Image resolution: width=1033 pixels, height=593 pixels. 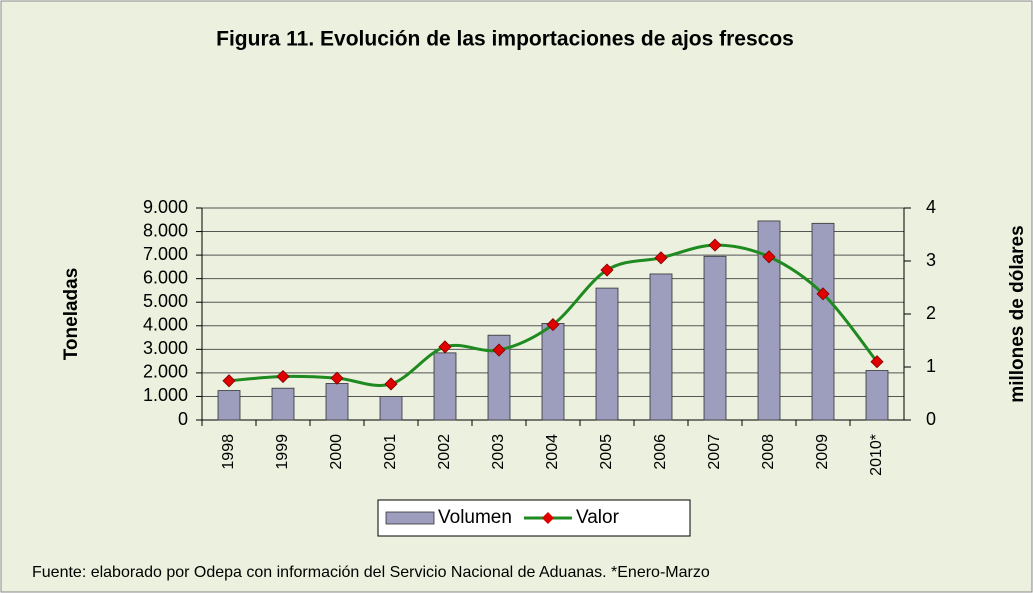 I want to click on y2-axis-label: millones de dólares, so click(x=1017, y=313).